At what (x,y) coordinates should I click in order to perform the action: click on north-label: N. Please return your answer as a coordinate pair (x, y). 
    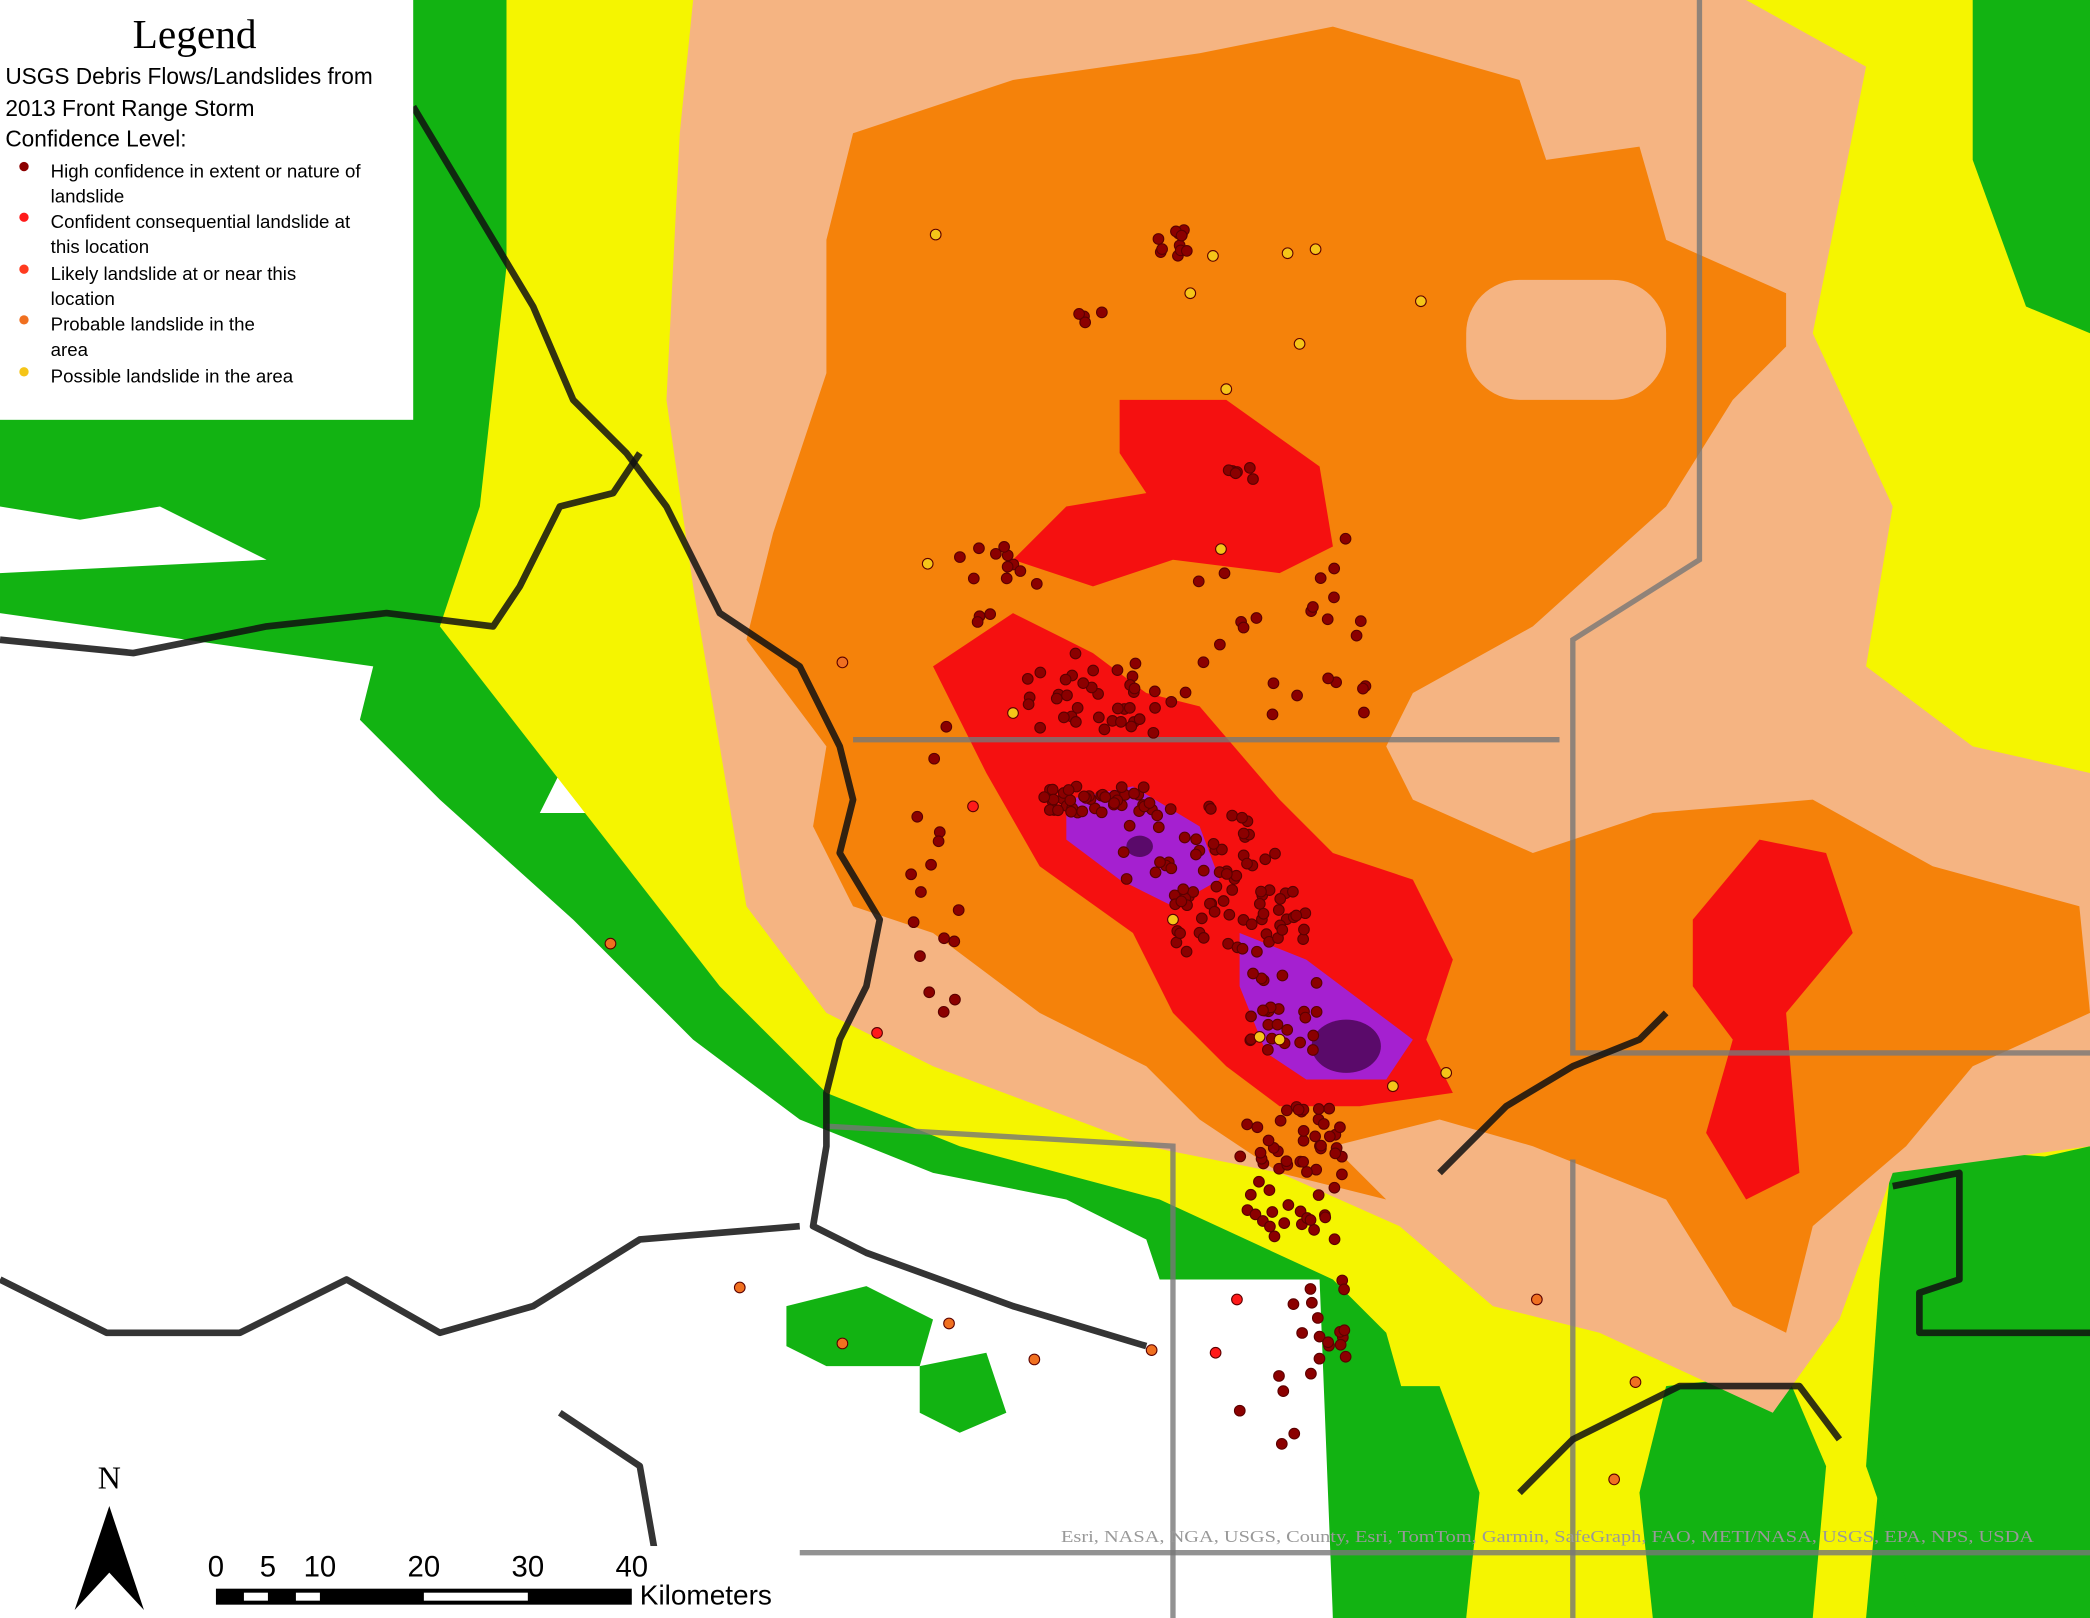
    Looking at the image, I should click on (109, 1478).